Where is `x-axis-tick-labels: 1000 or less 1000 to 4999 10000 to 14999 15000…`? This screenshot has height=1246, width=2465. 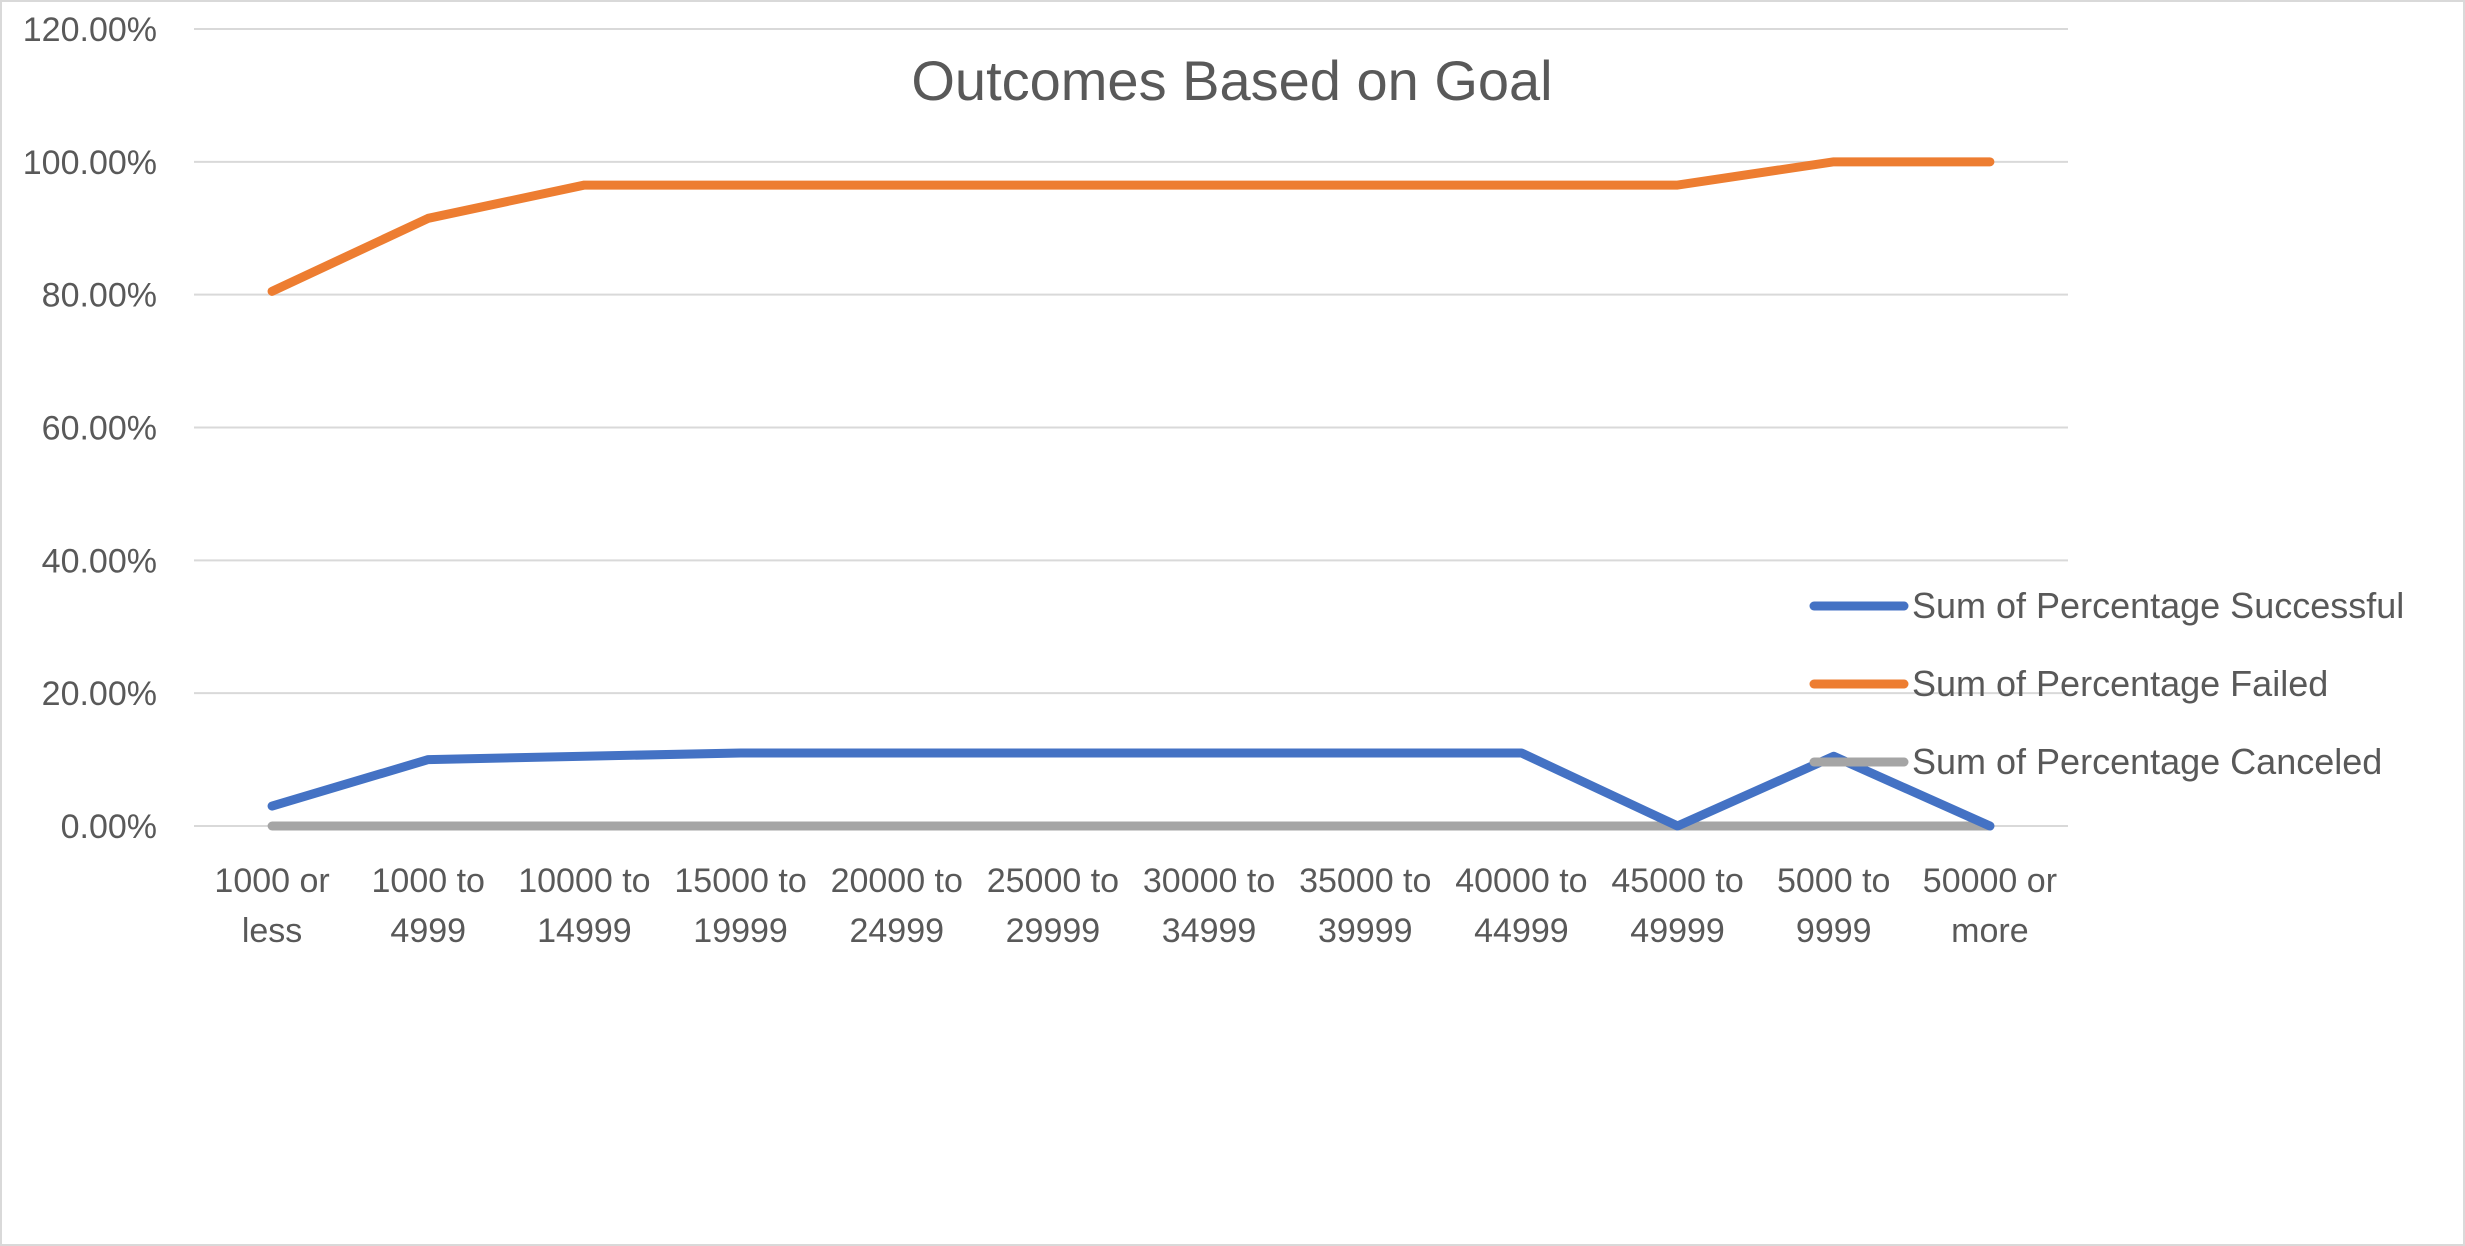 x-axis-tick-labels: 1000 or less 1000 to 4999 10000 to 14999 15000… is located at coordinates (1135, 906).